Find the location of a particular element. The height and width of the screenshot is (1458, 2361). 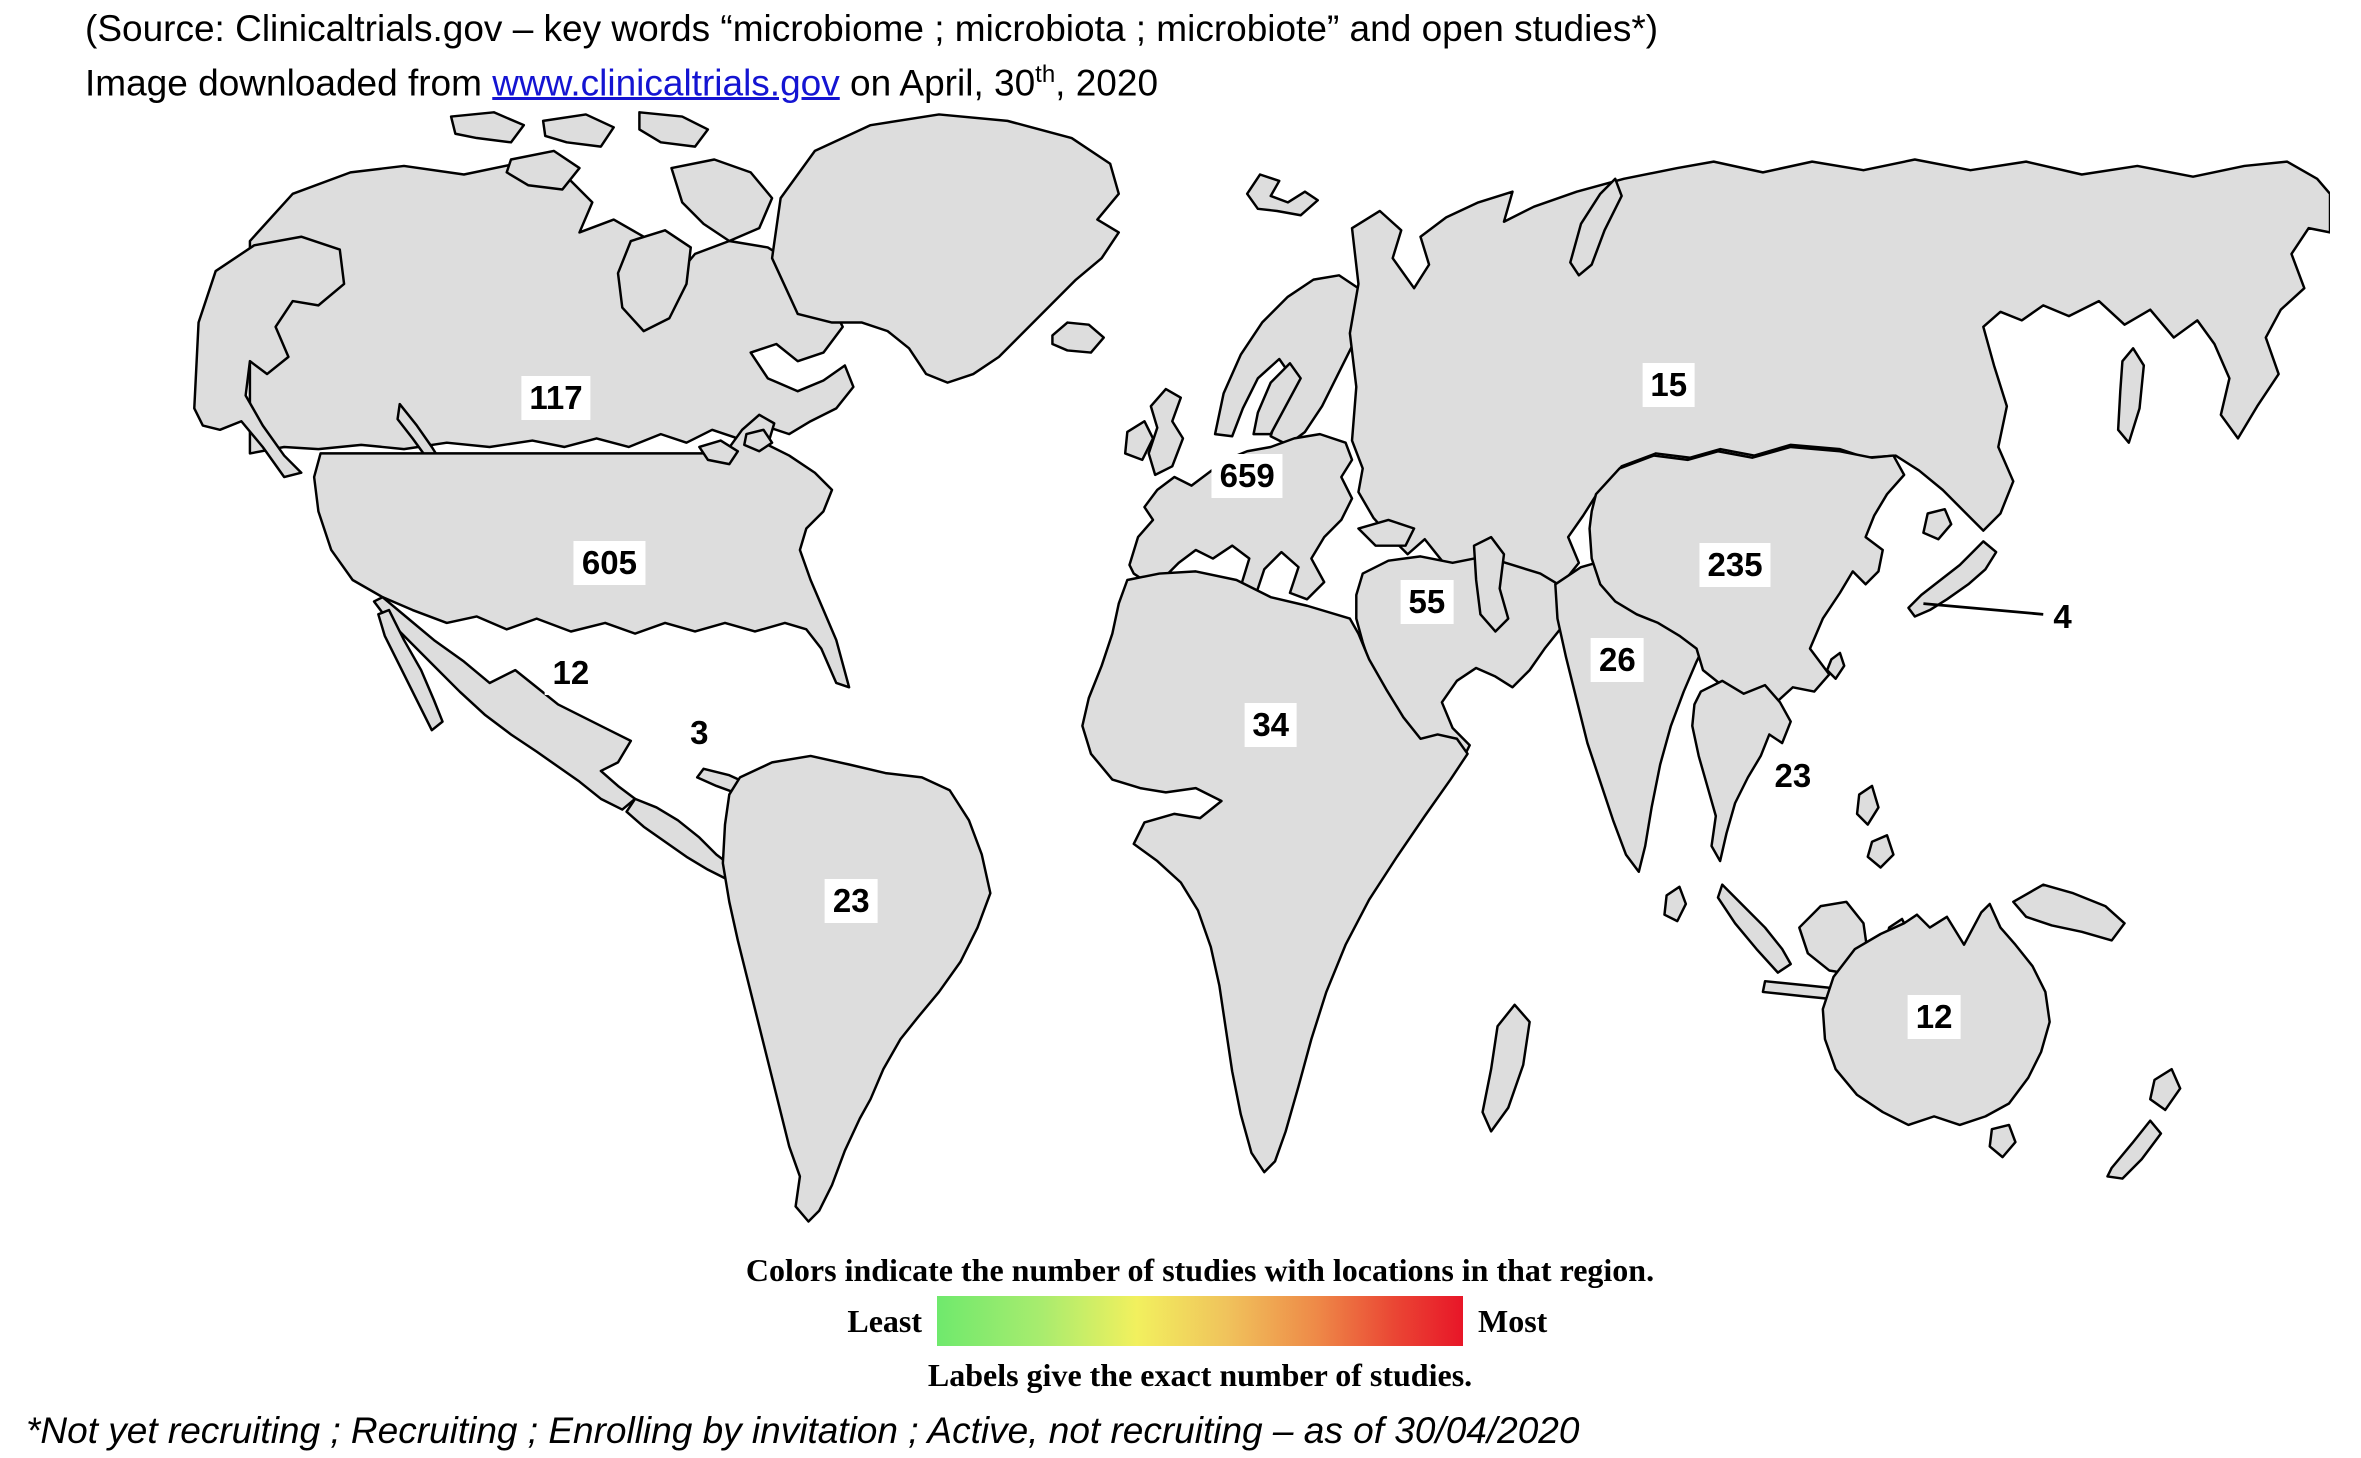

region-baja is located at coordinates (410, 670).